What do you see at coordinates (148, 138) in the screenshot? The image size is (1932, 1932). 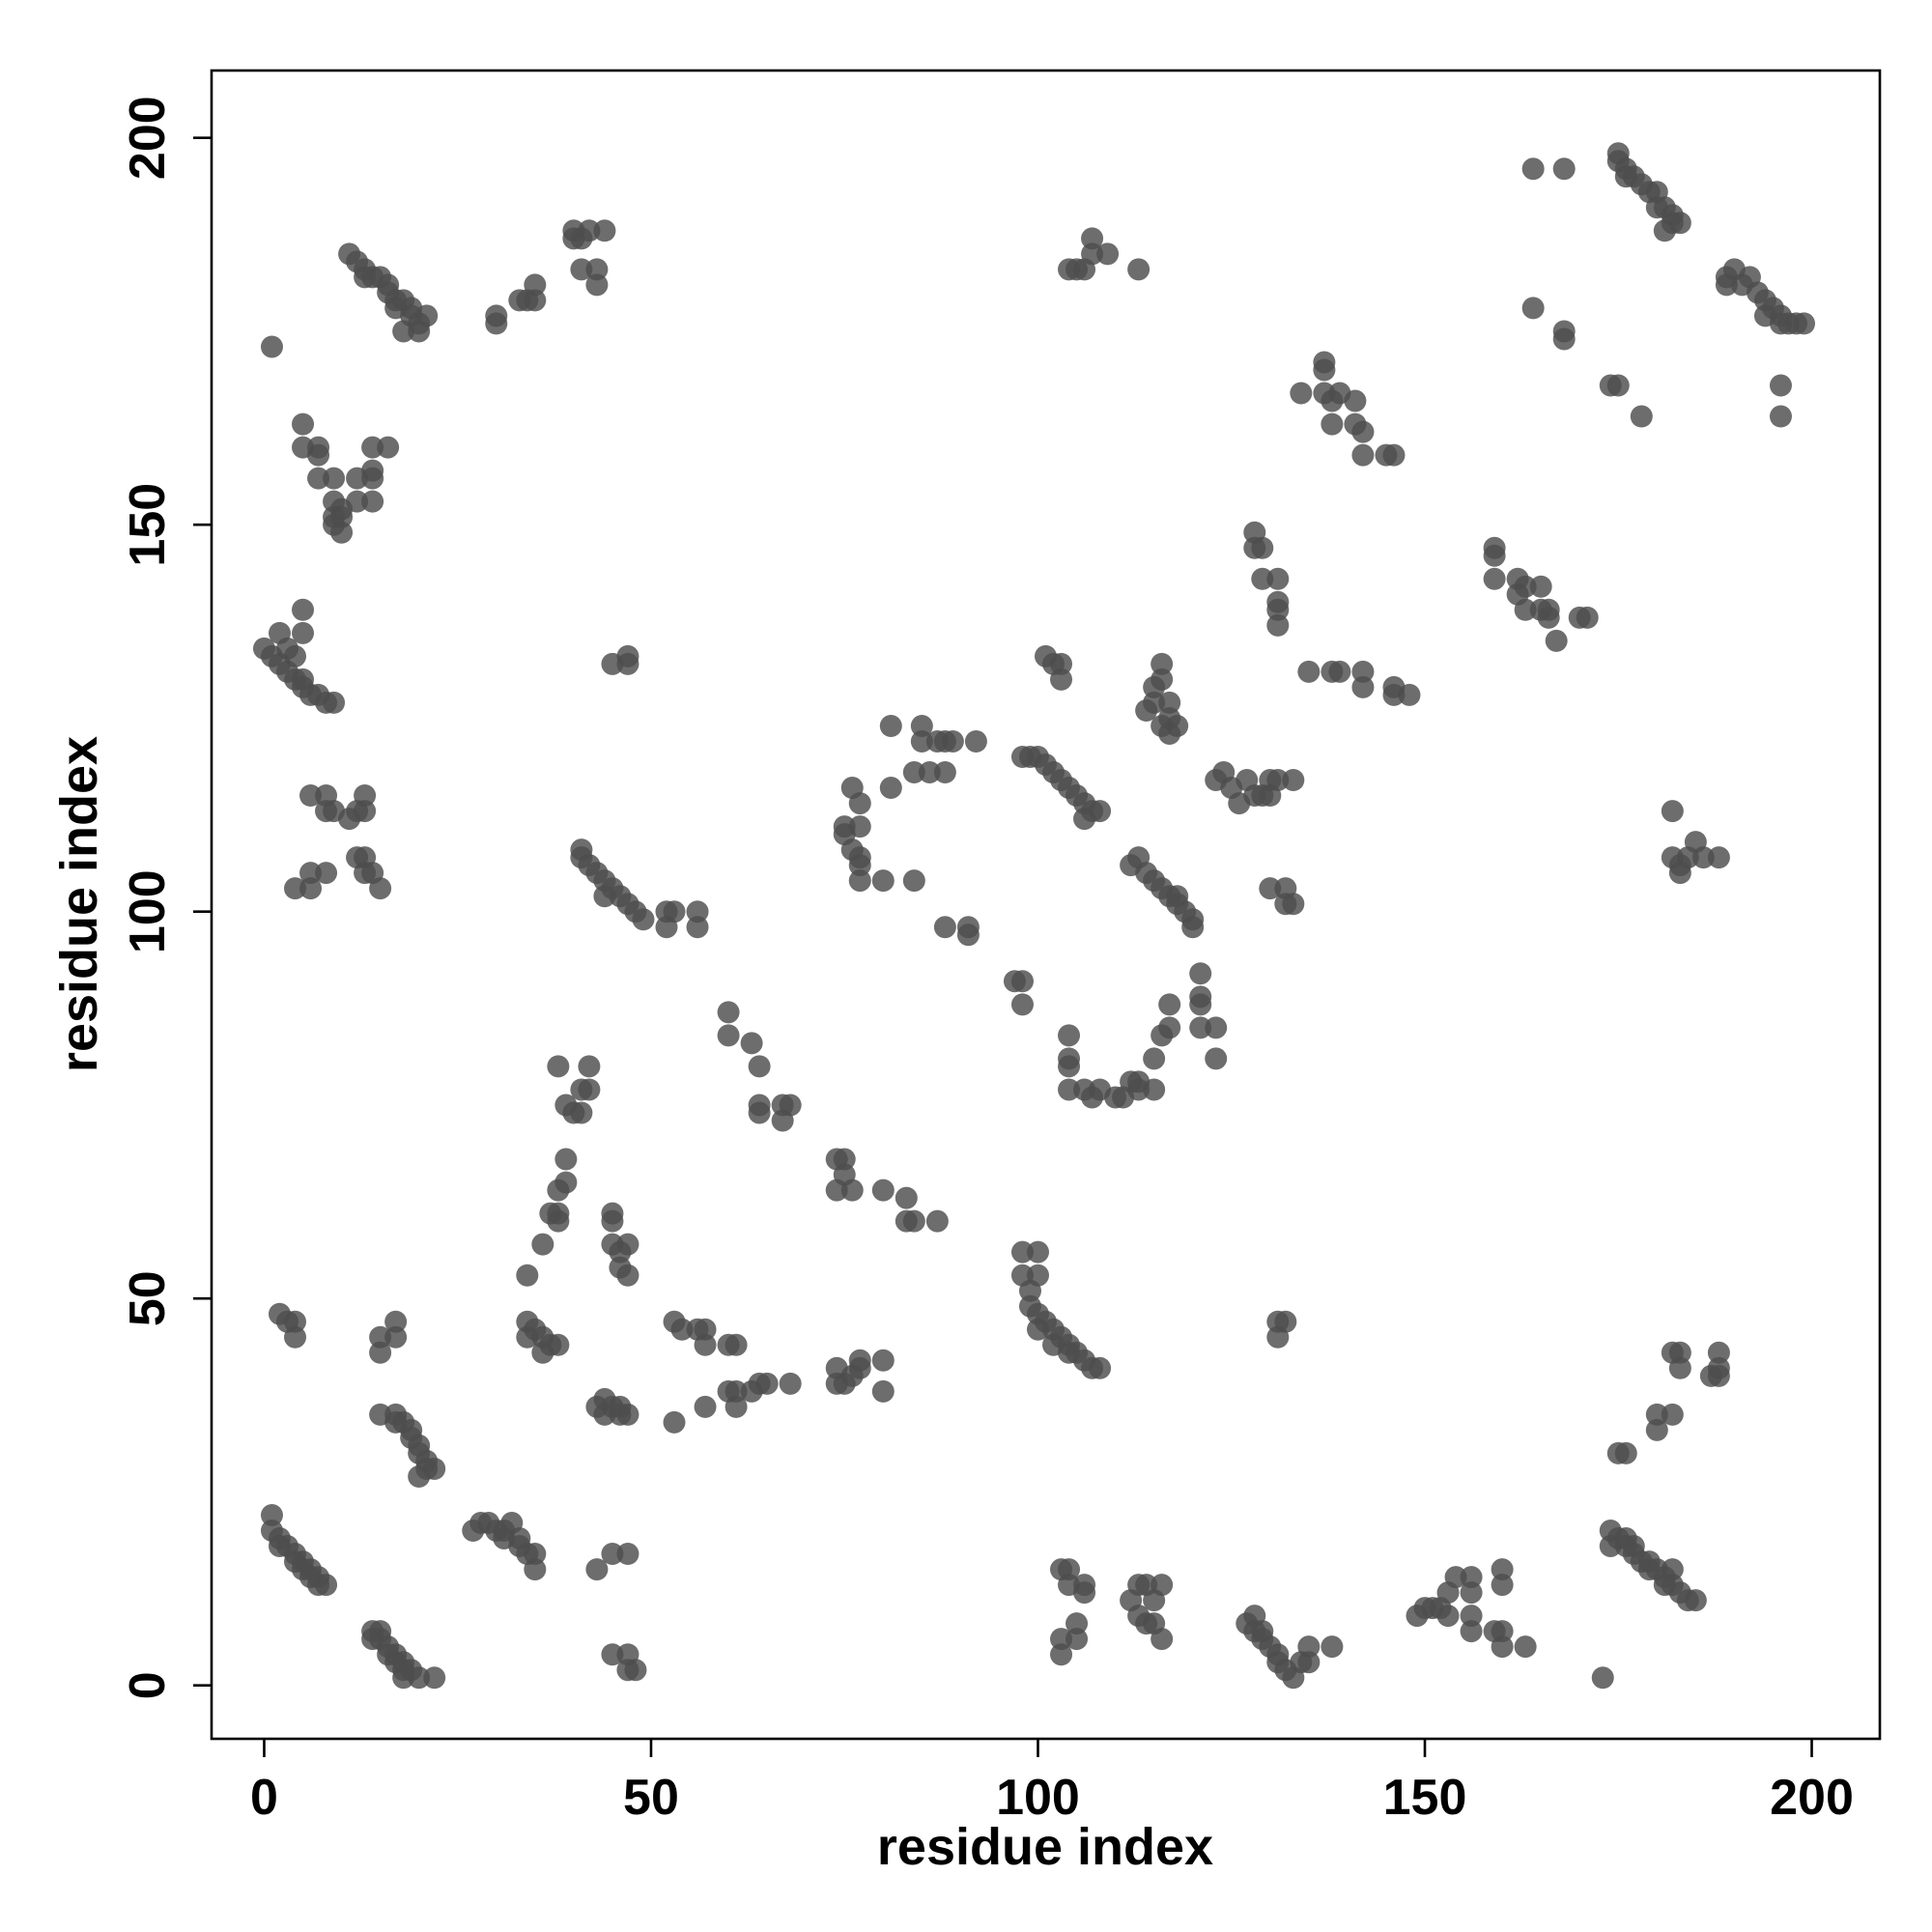 I see `y-tick-label: 200` at bounding box center [148, 138].